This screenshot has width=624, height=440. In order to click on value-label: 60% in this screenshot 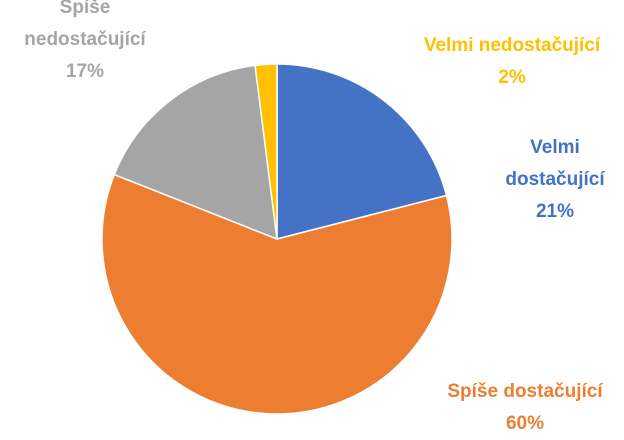, I will do `click(525, 423)`.